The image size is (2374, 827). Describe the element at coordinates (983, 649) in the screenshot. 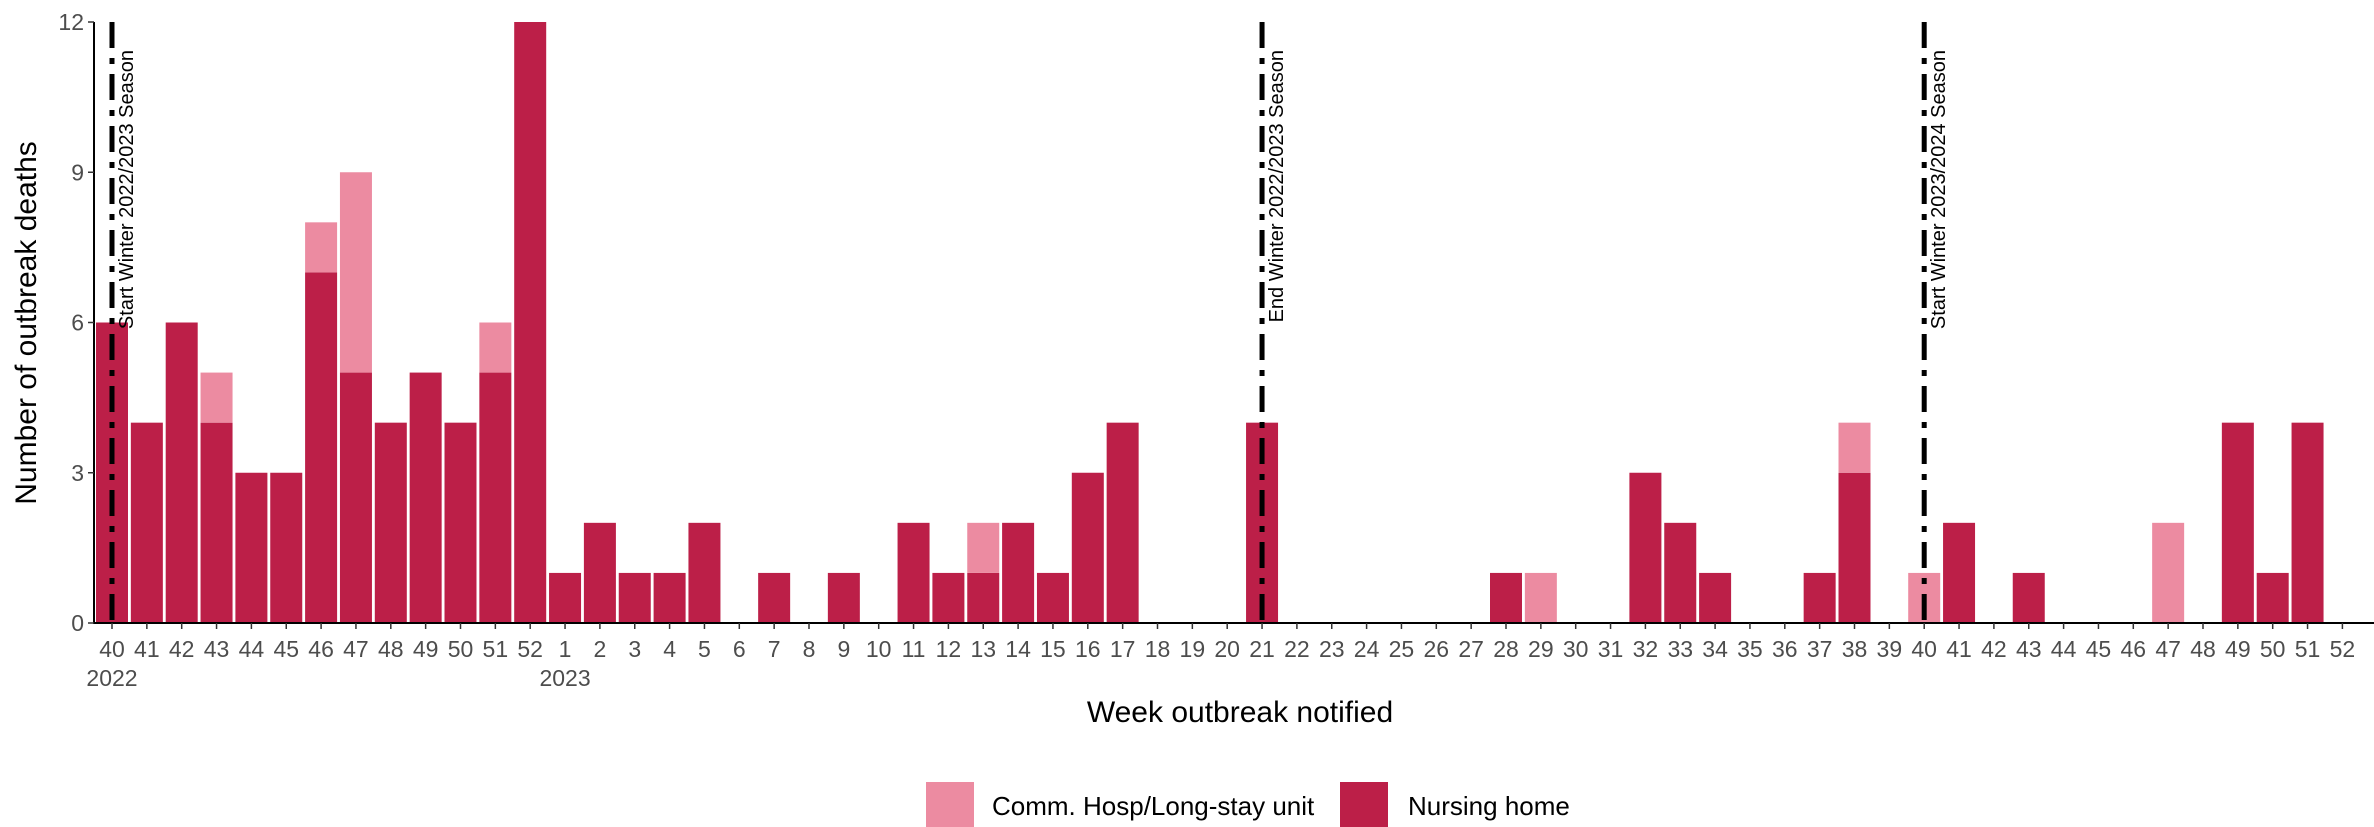

I see `x-tick-label: 13` at that location.